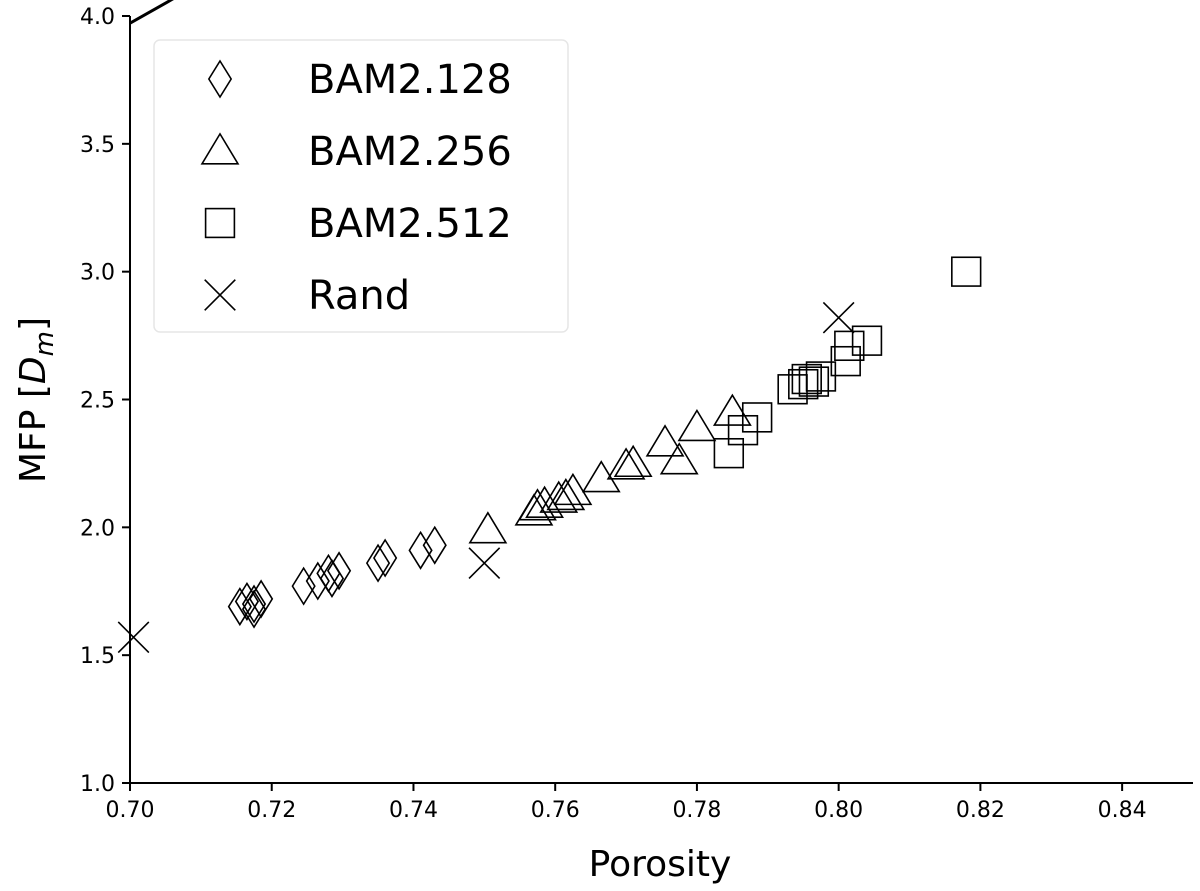 The image size is (1200, 891). Describe the element at coordinates (626, 803) in the screenshot. I see `x-ticks: 0.70 0.72 0.74 0.76 0.78 0.80 0.82 0.84` at that location.